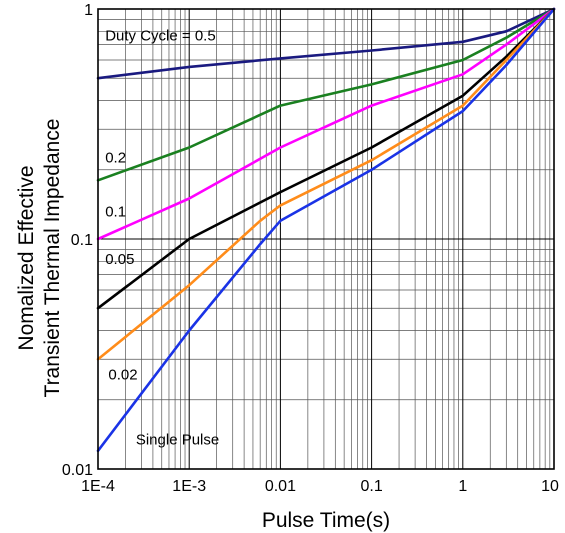  What do you see at coordinates (160, 35) in the screenshot?
I see `series-label: Duty Cycle = 0.5` at bounding box center [160, 35].